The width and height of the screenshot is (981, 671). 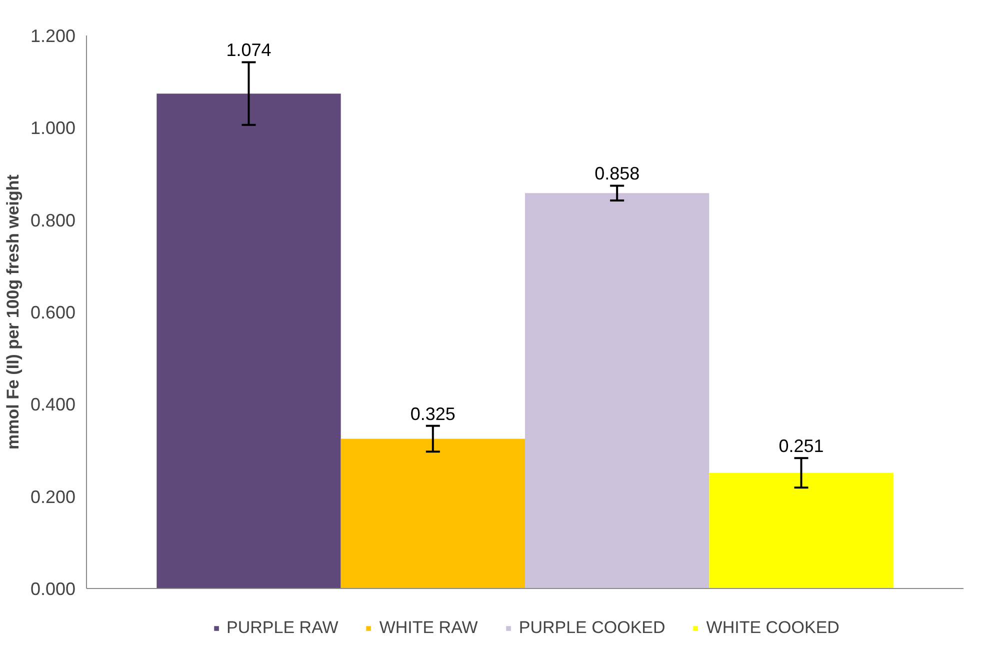 What do you see at coordinates (53, 128) in the screenshot?
I see `y-tick-label: 1.000` at bounding box center [53, 128].